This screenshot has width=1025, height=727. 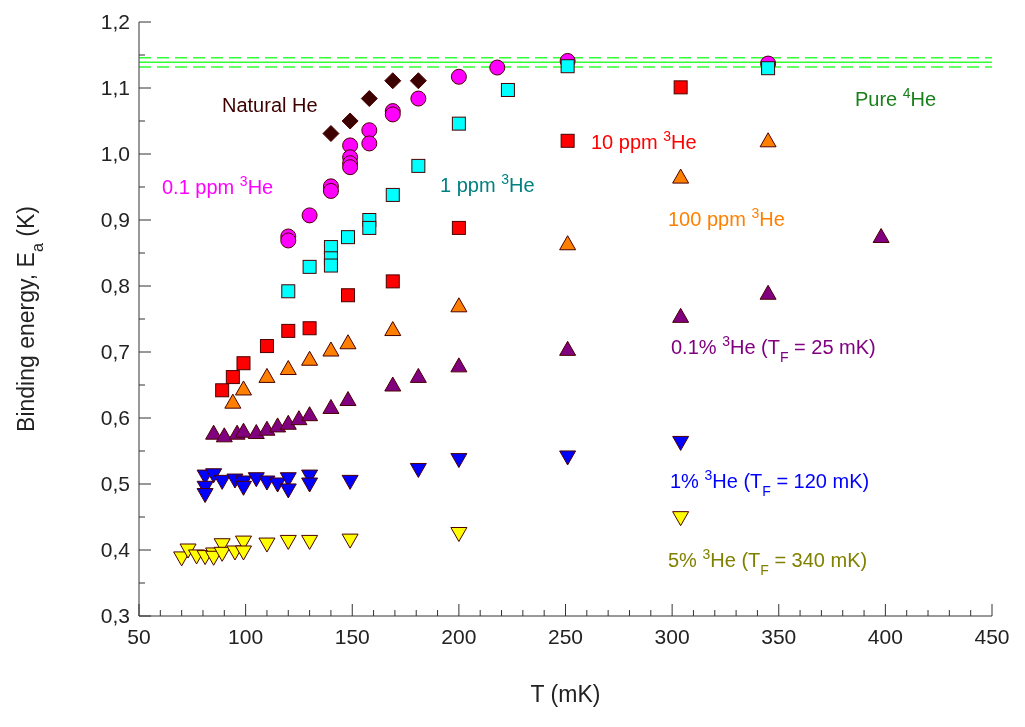 What do you see at coordinates (992, 636) in the screenshot?
I see `x-tick-label: 450` at bounding box center [992, 636].